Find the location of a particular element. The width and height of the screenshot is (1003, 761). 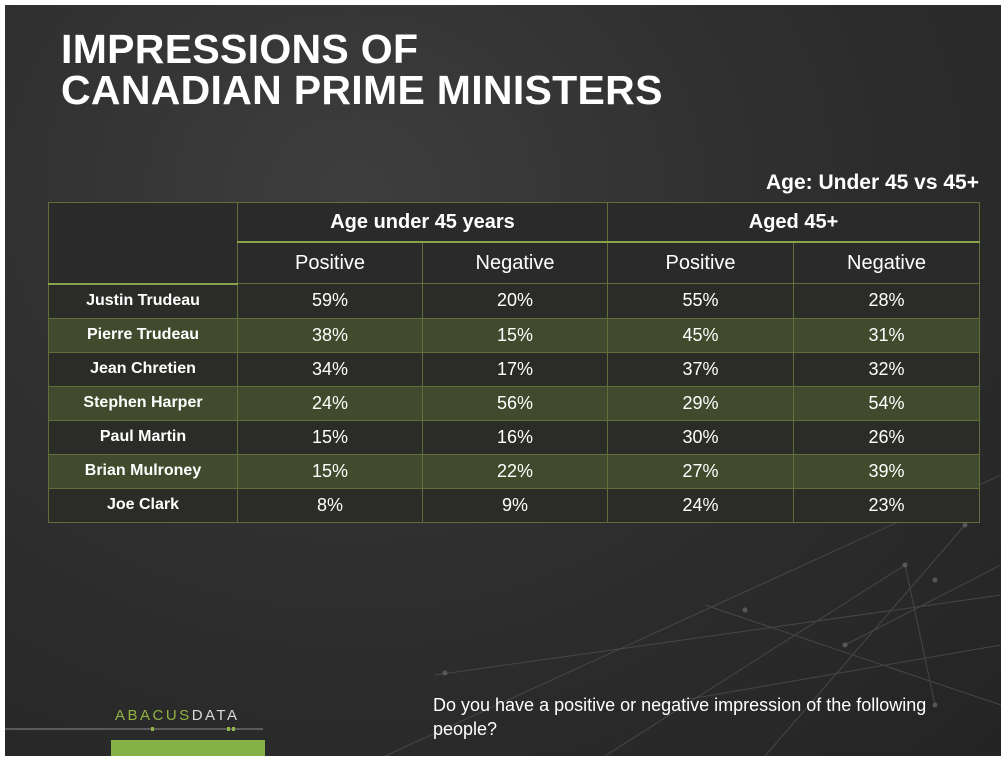

row-label: Pierre Trudeau is located at coordinates (143, 335).